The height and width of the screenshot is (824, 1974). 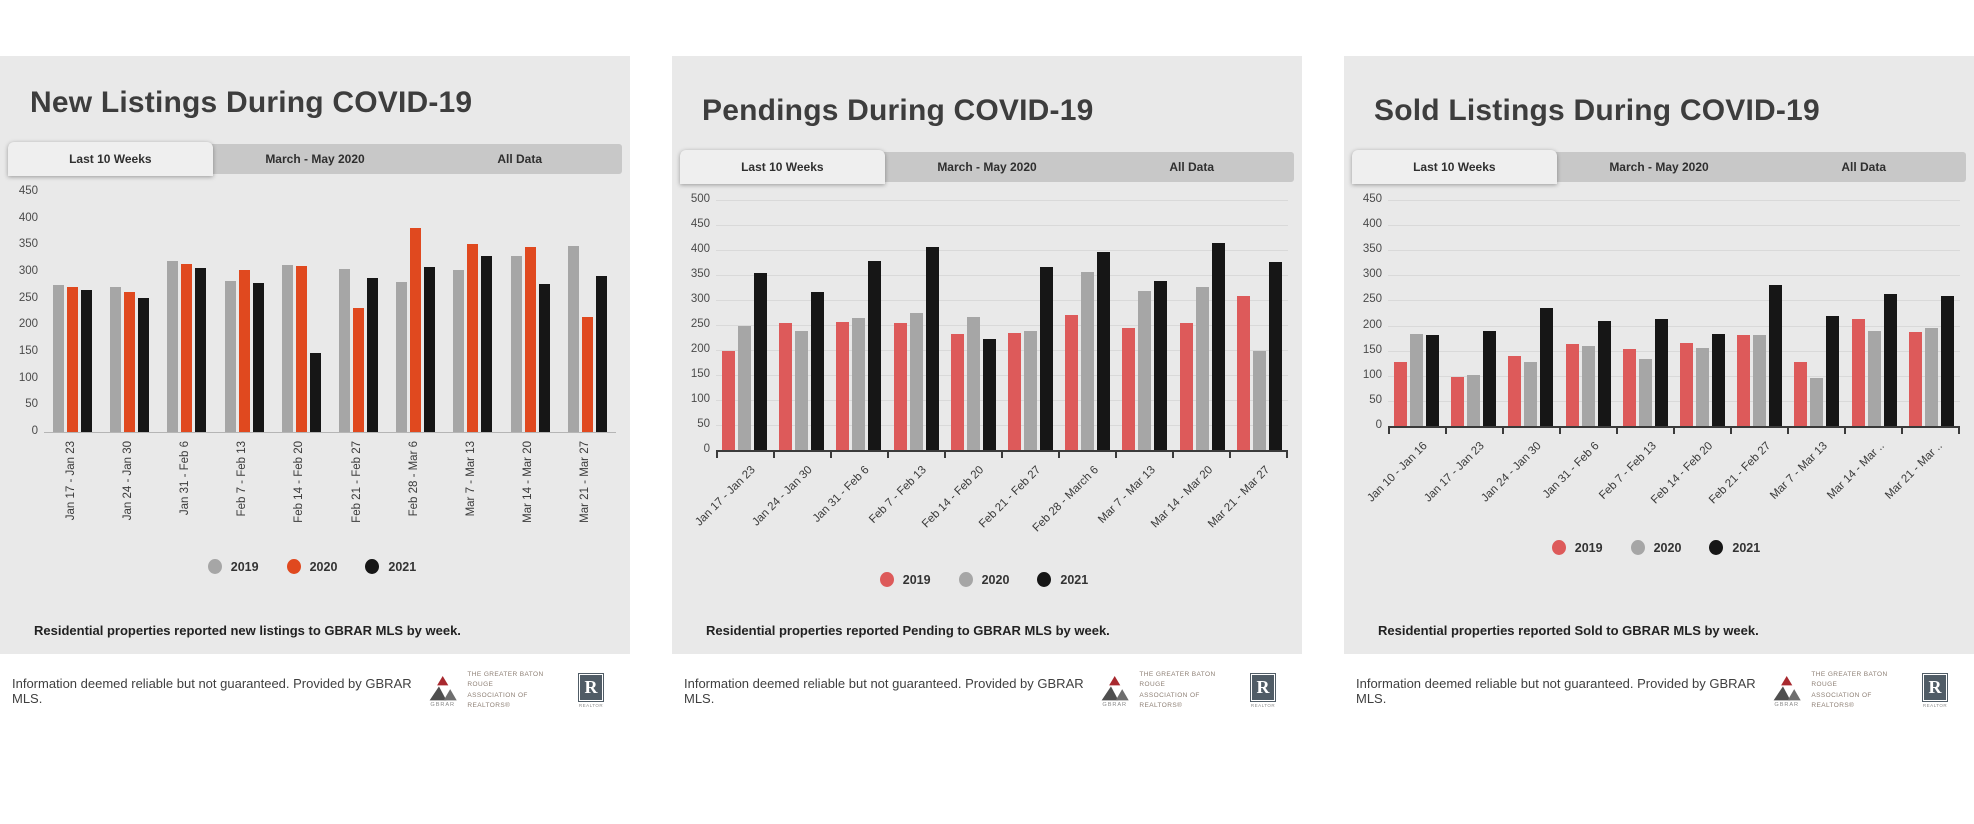 I want to click on y-axis-tick-label: 250, so click(x=1372, y=299).